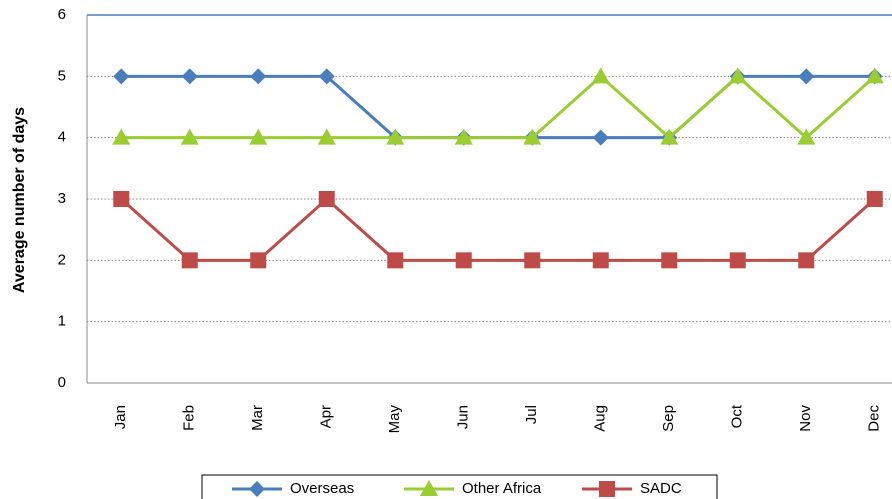 The width and height of the screenshot is (892, 499). What do you see at coordinates (257, 418) in the screenshot?
I see `x-tick-label: Mar` at bounding box center [257, 418].